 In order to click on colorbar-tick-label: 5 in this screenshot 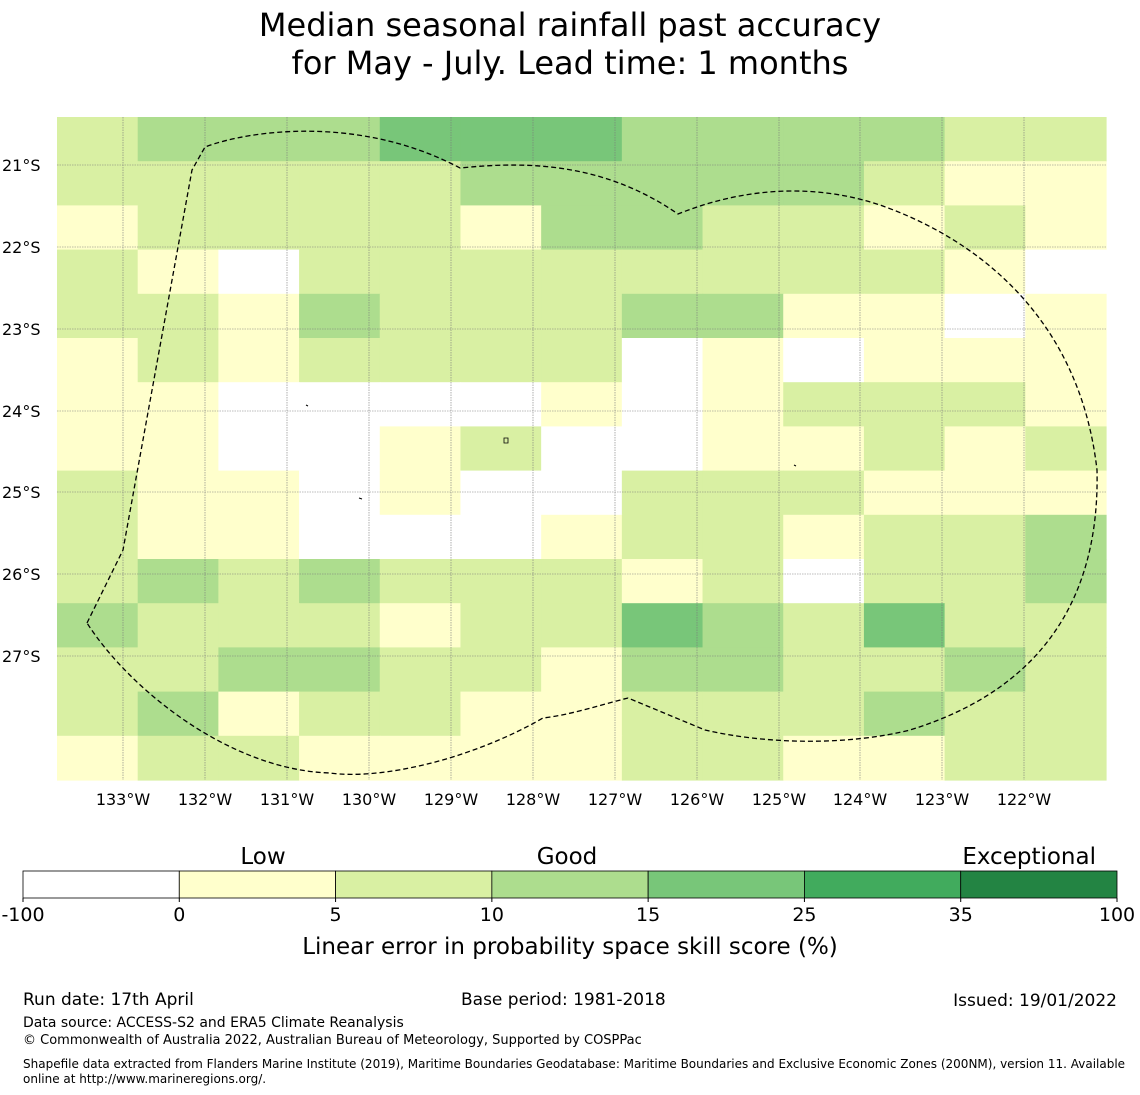, I will do `click(336, 915)`.